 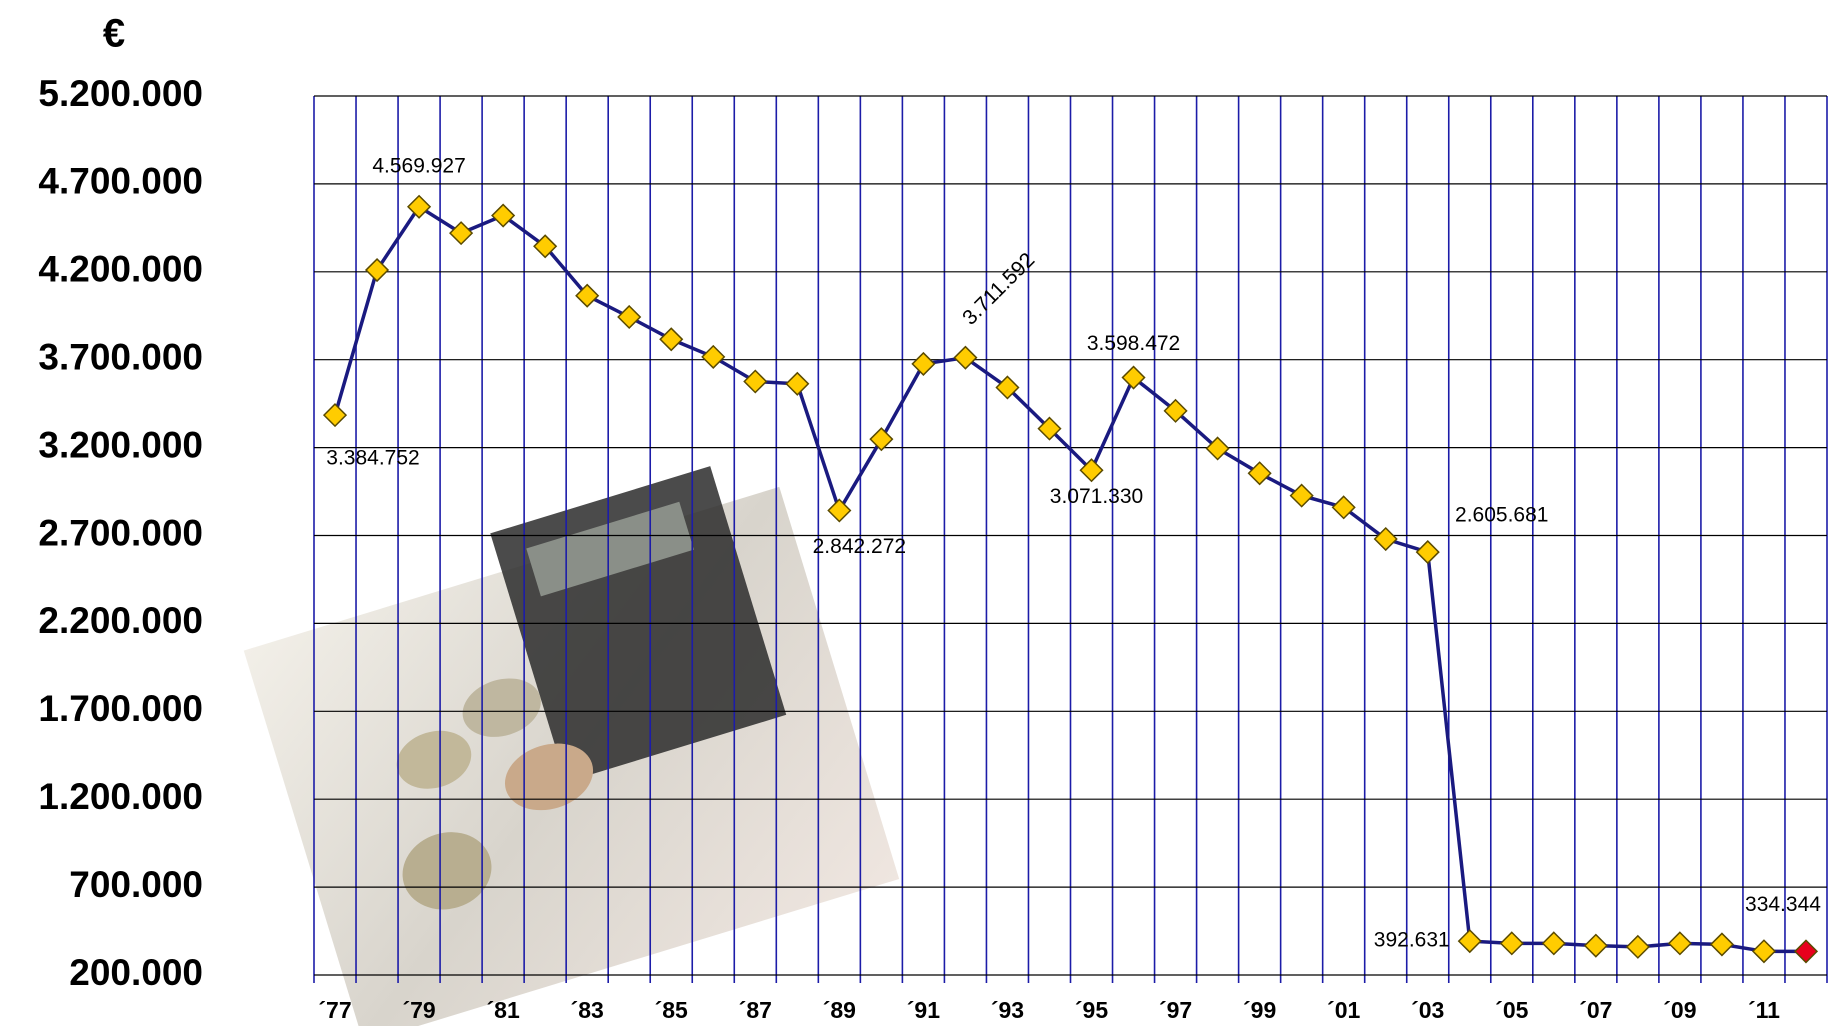 I want to click on x-tick-label: ´91, so click(x=923, y=1010).